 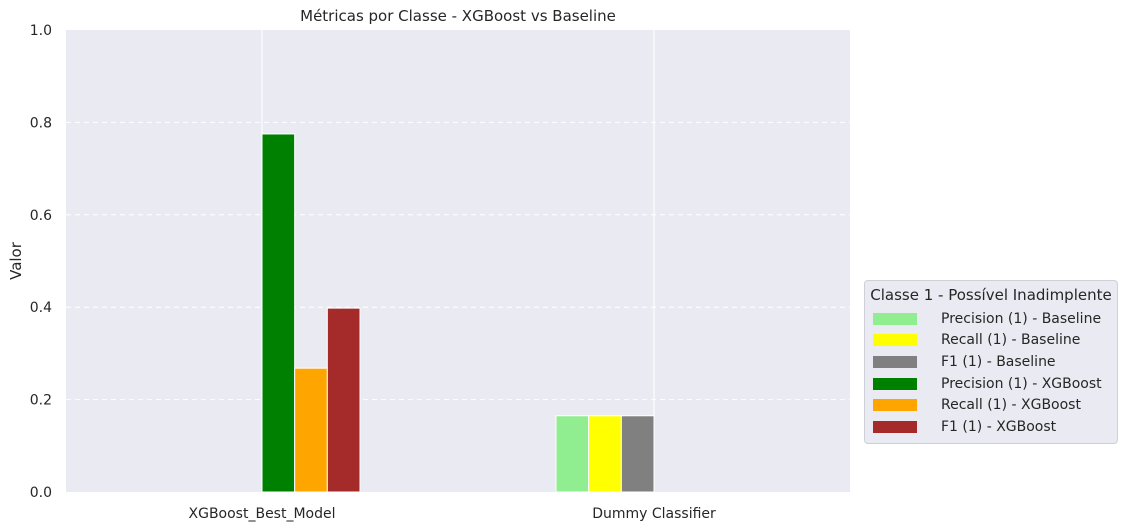 I want to click on x-tick-label: XGBoost_Best_Model, so click(x=262, y=514).